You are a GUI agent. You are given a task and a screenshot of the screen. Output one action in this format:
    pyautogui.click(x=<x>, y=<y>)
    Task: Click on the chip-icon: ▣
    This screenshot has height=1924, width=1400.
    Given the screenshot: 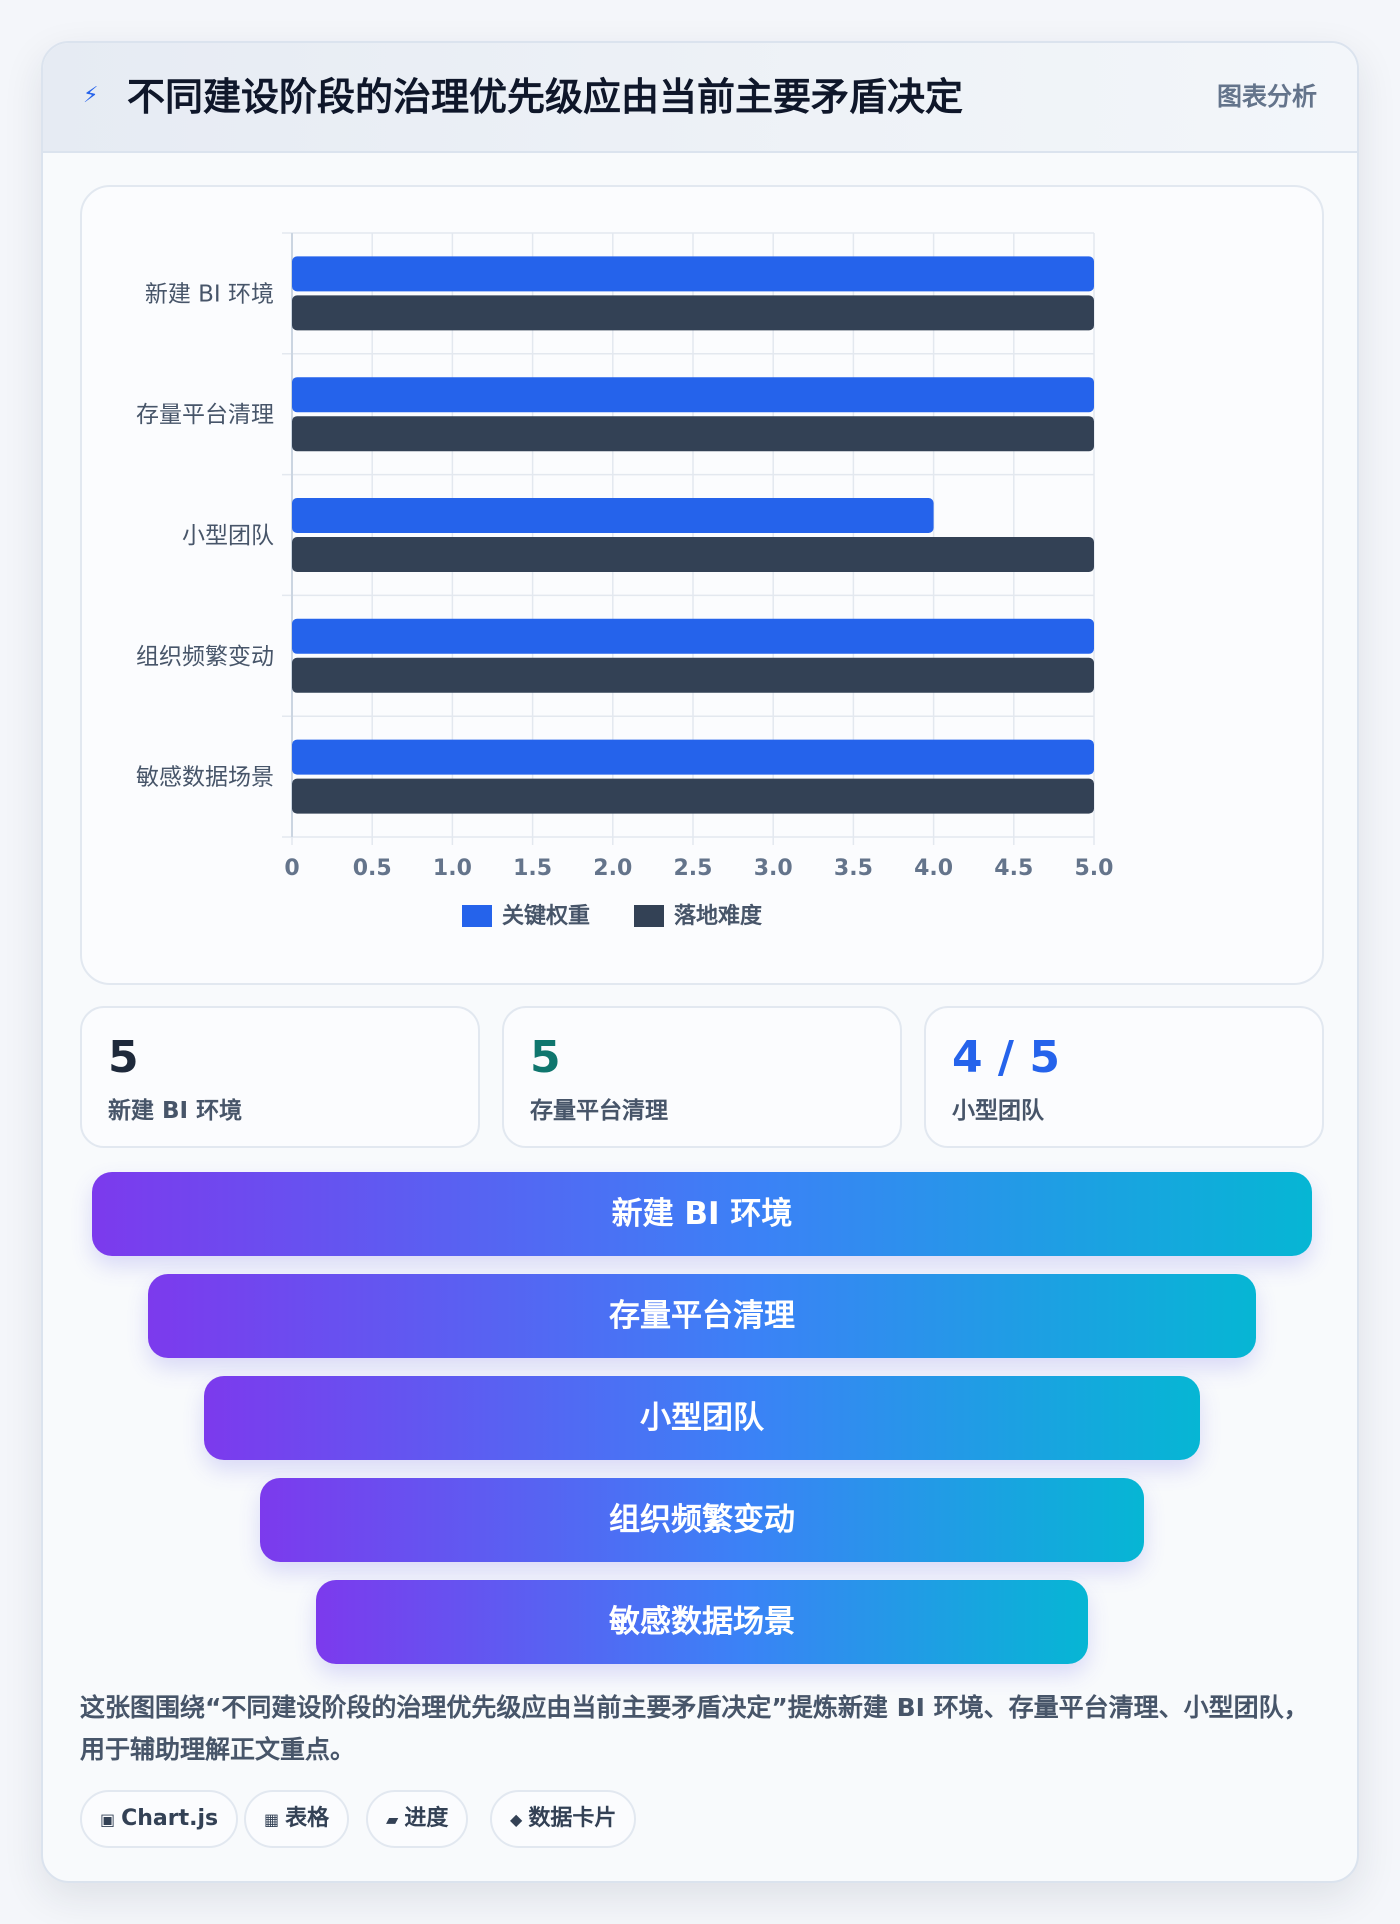 What is the action you would take?
    pyautogui.click(x=108, y=1819)
    